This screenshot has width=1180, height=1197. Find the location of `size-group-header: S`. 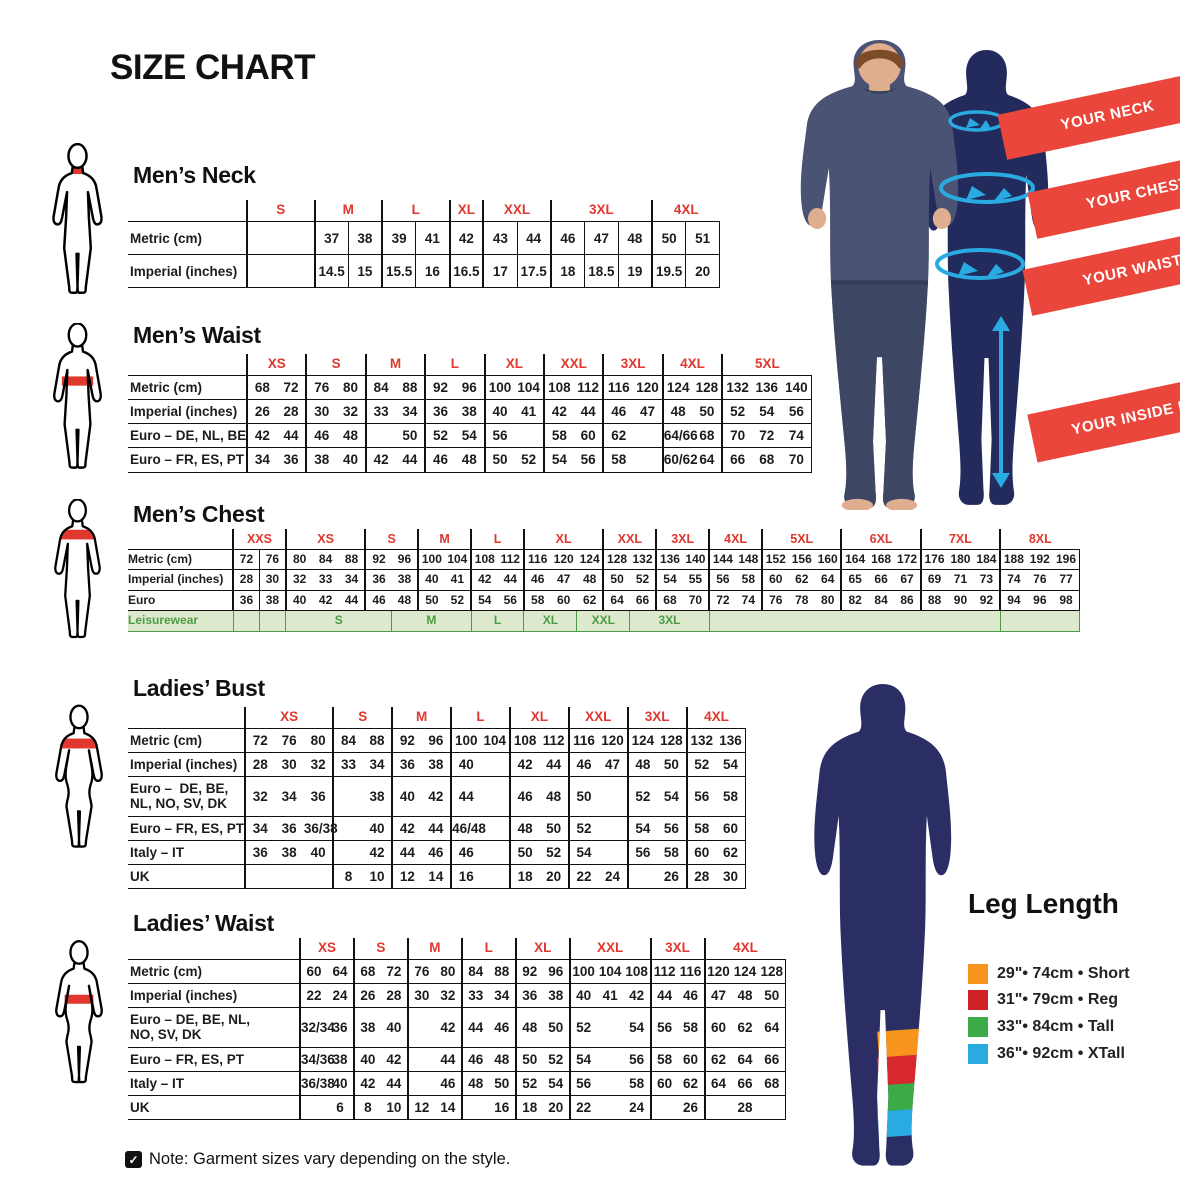

size-group-header: S is located at coordinates (362, 718).